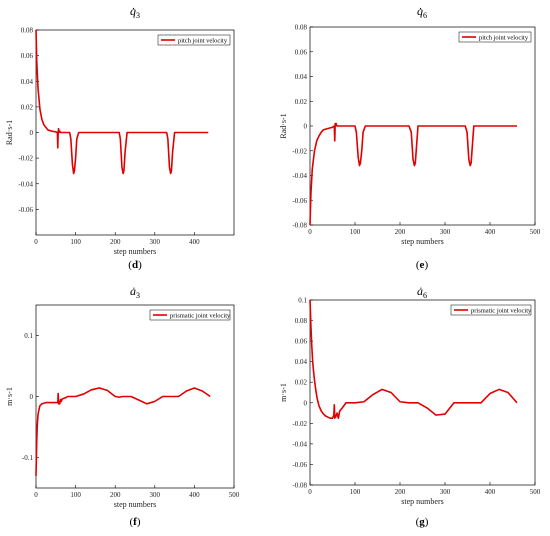 This screenshot has height=536, width=550. I want to click on chart-title: ȧ3, so click(135, 292).